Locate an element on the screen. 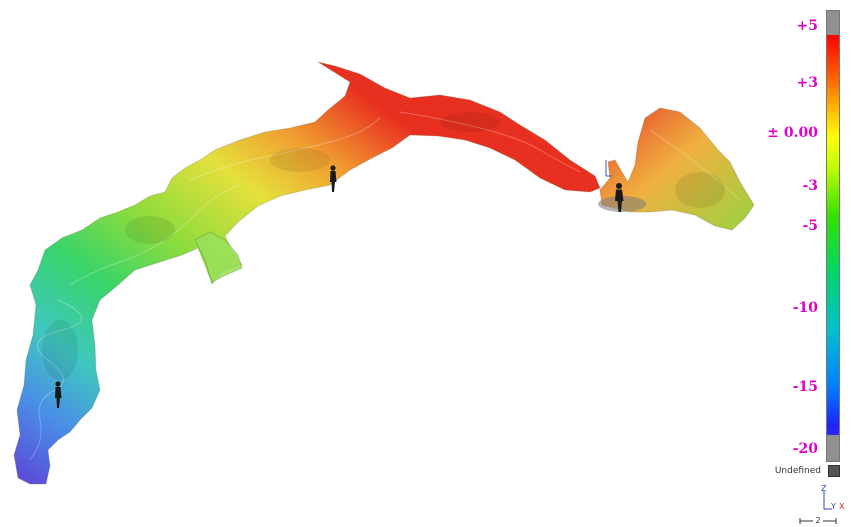  axis-y-label: Y is located at coordinates (833, 506).